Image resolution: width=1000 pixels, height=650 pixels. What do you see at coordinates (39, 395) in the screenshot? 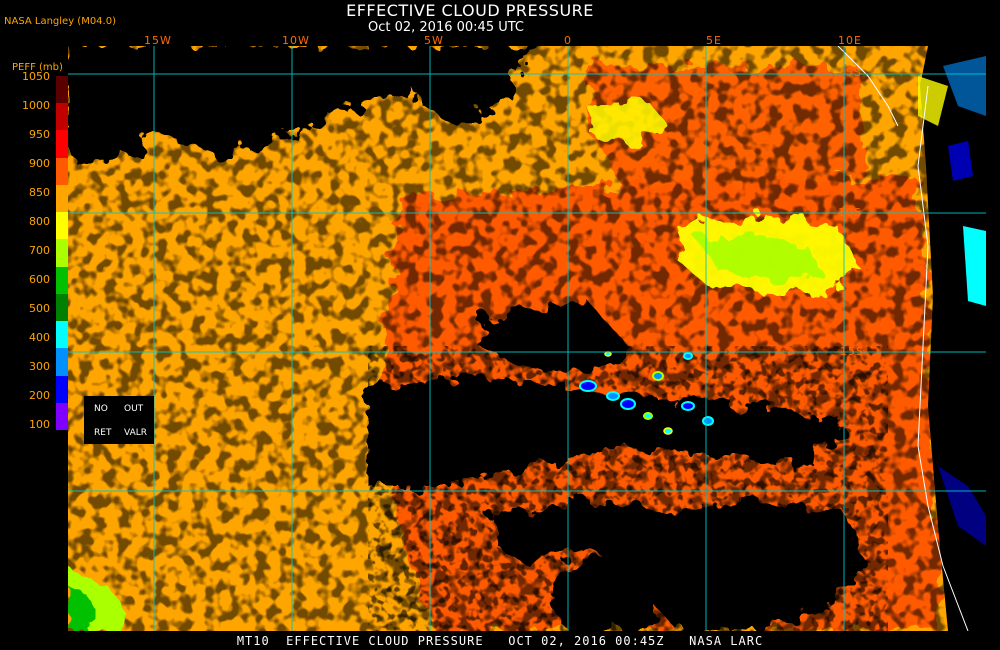
I see `legend-label-200: 200` at bounding box center [39, 395].